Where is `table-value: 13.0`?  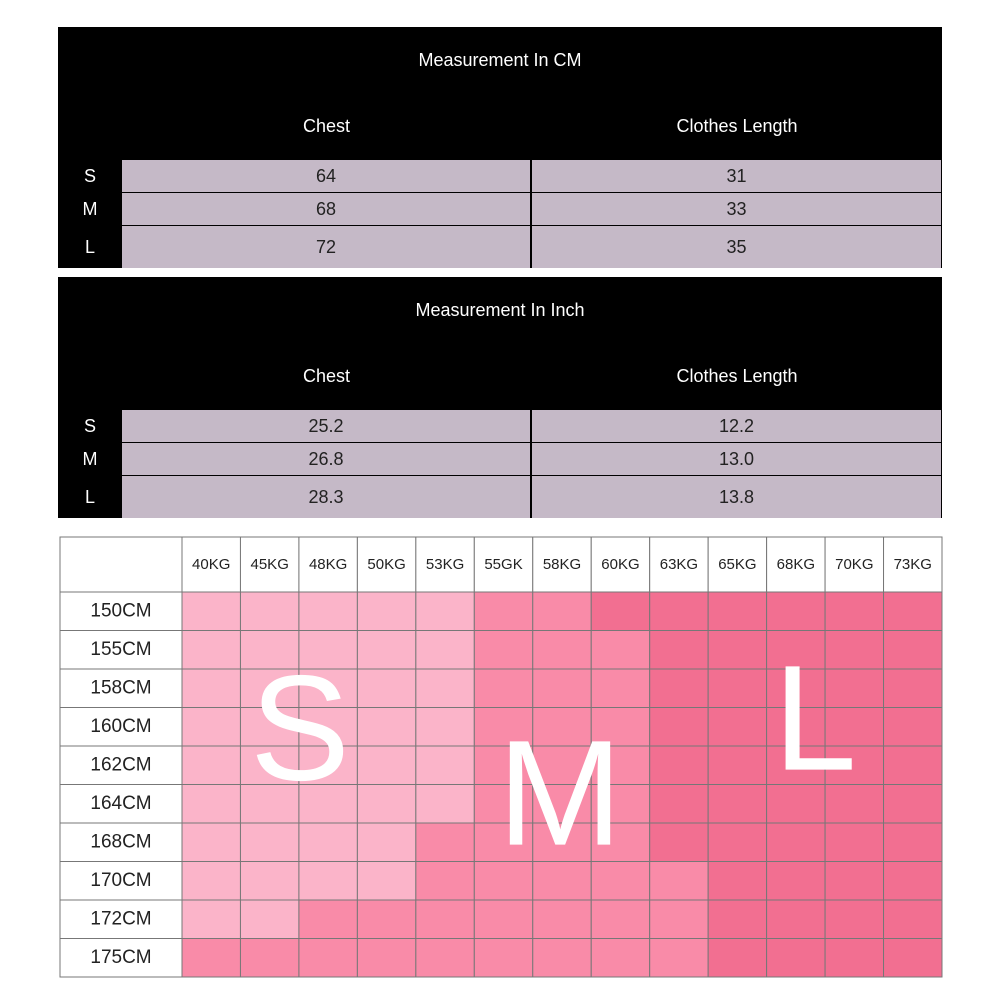
table-value: 13.0 is located at coordinates (736, 459).